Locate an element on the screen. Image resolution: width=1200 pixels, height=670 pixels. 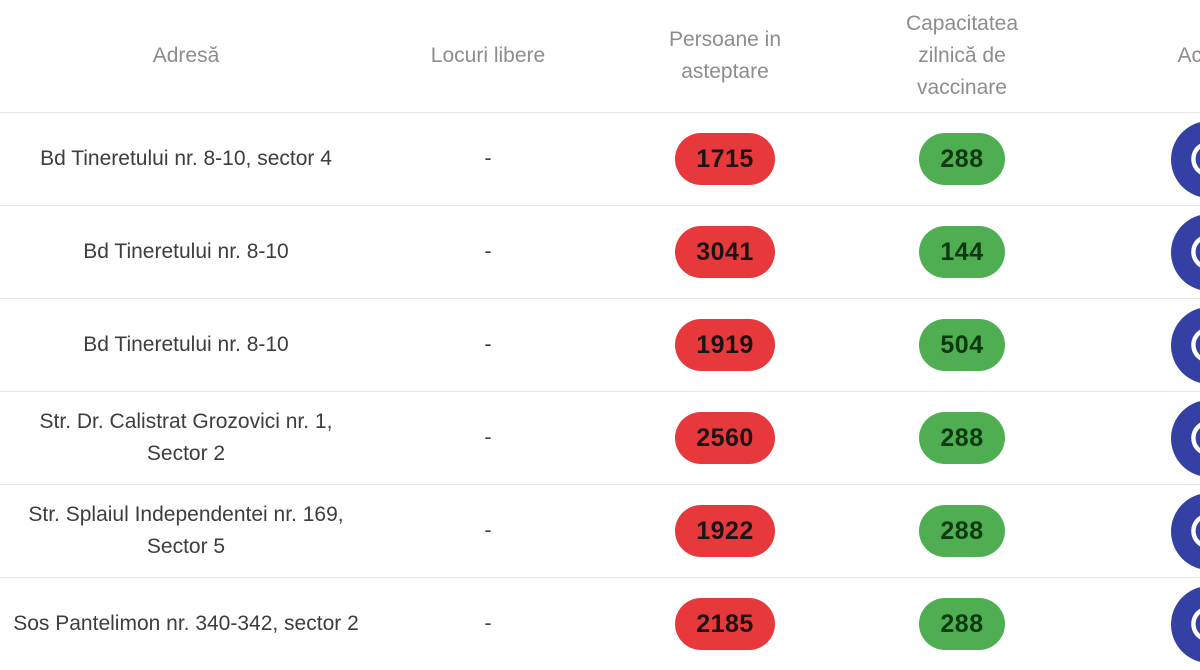
capacity-cell: 144 is located at coordinates (962, 252).